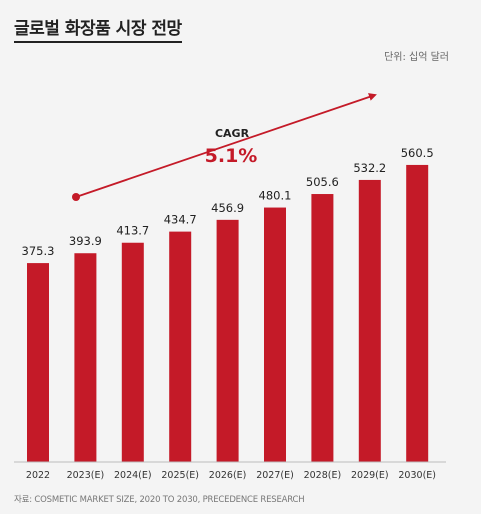 The image size is (481, 514). I want to click on category-label: 2024(E), so click(133, 475).